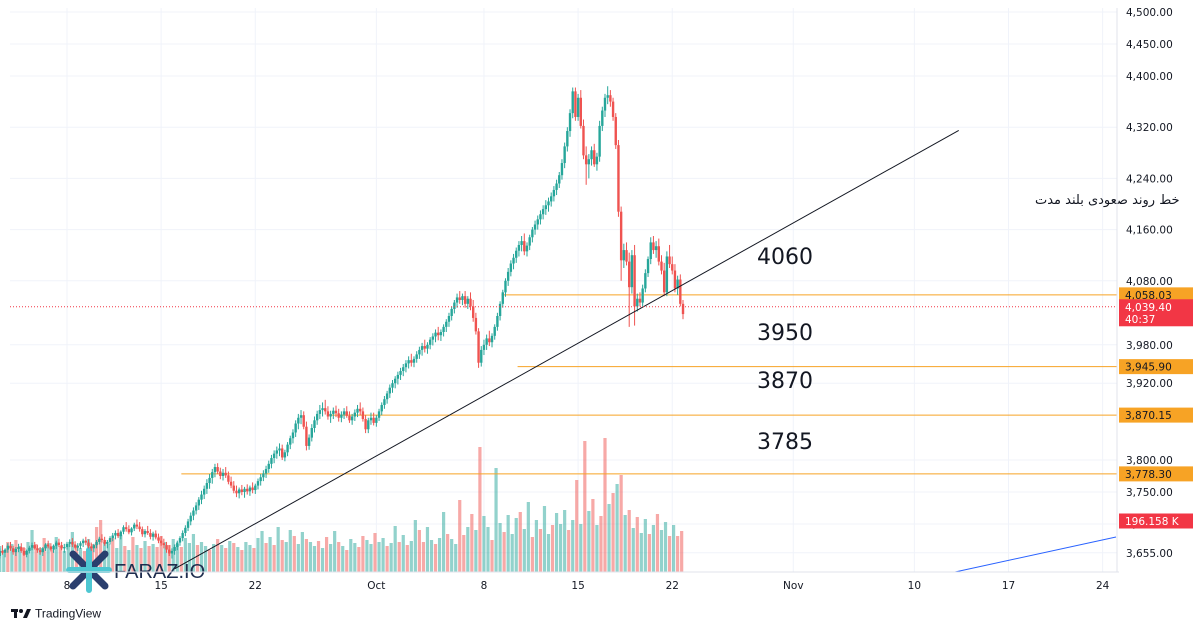  I want to click on badge-3870-text: 3,870.15, so click(1148, 416).